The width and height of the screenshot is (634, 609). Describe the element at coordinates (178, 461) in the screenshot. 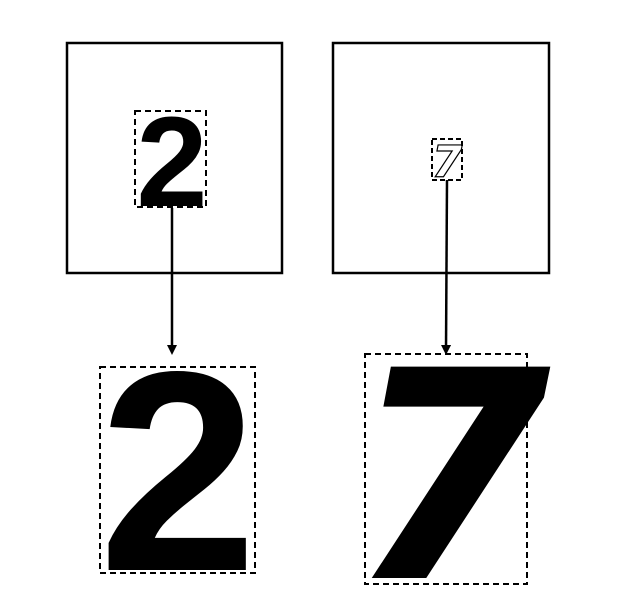

I see `left-scaled-digit: 2` at that location.